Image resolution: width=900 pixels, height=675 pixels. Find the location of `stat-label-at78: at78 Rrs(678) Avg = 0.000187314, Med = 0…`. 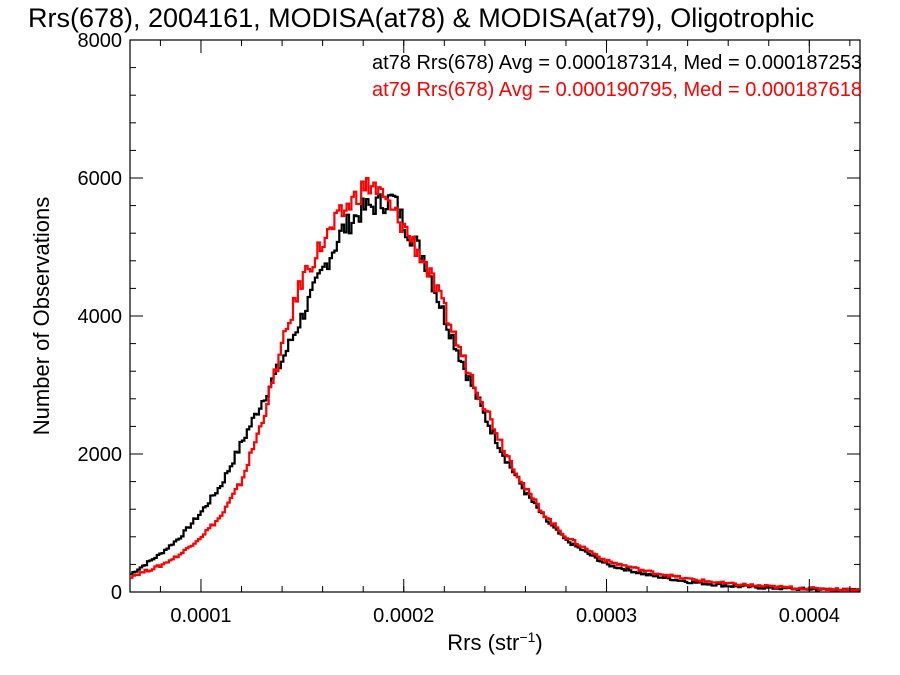

stat-label-at78: at78 Rrs(678) Avg = 0.000187314, Med = 0… is located at coordinates (617, 63).